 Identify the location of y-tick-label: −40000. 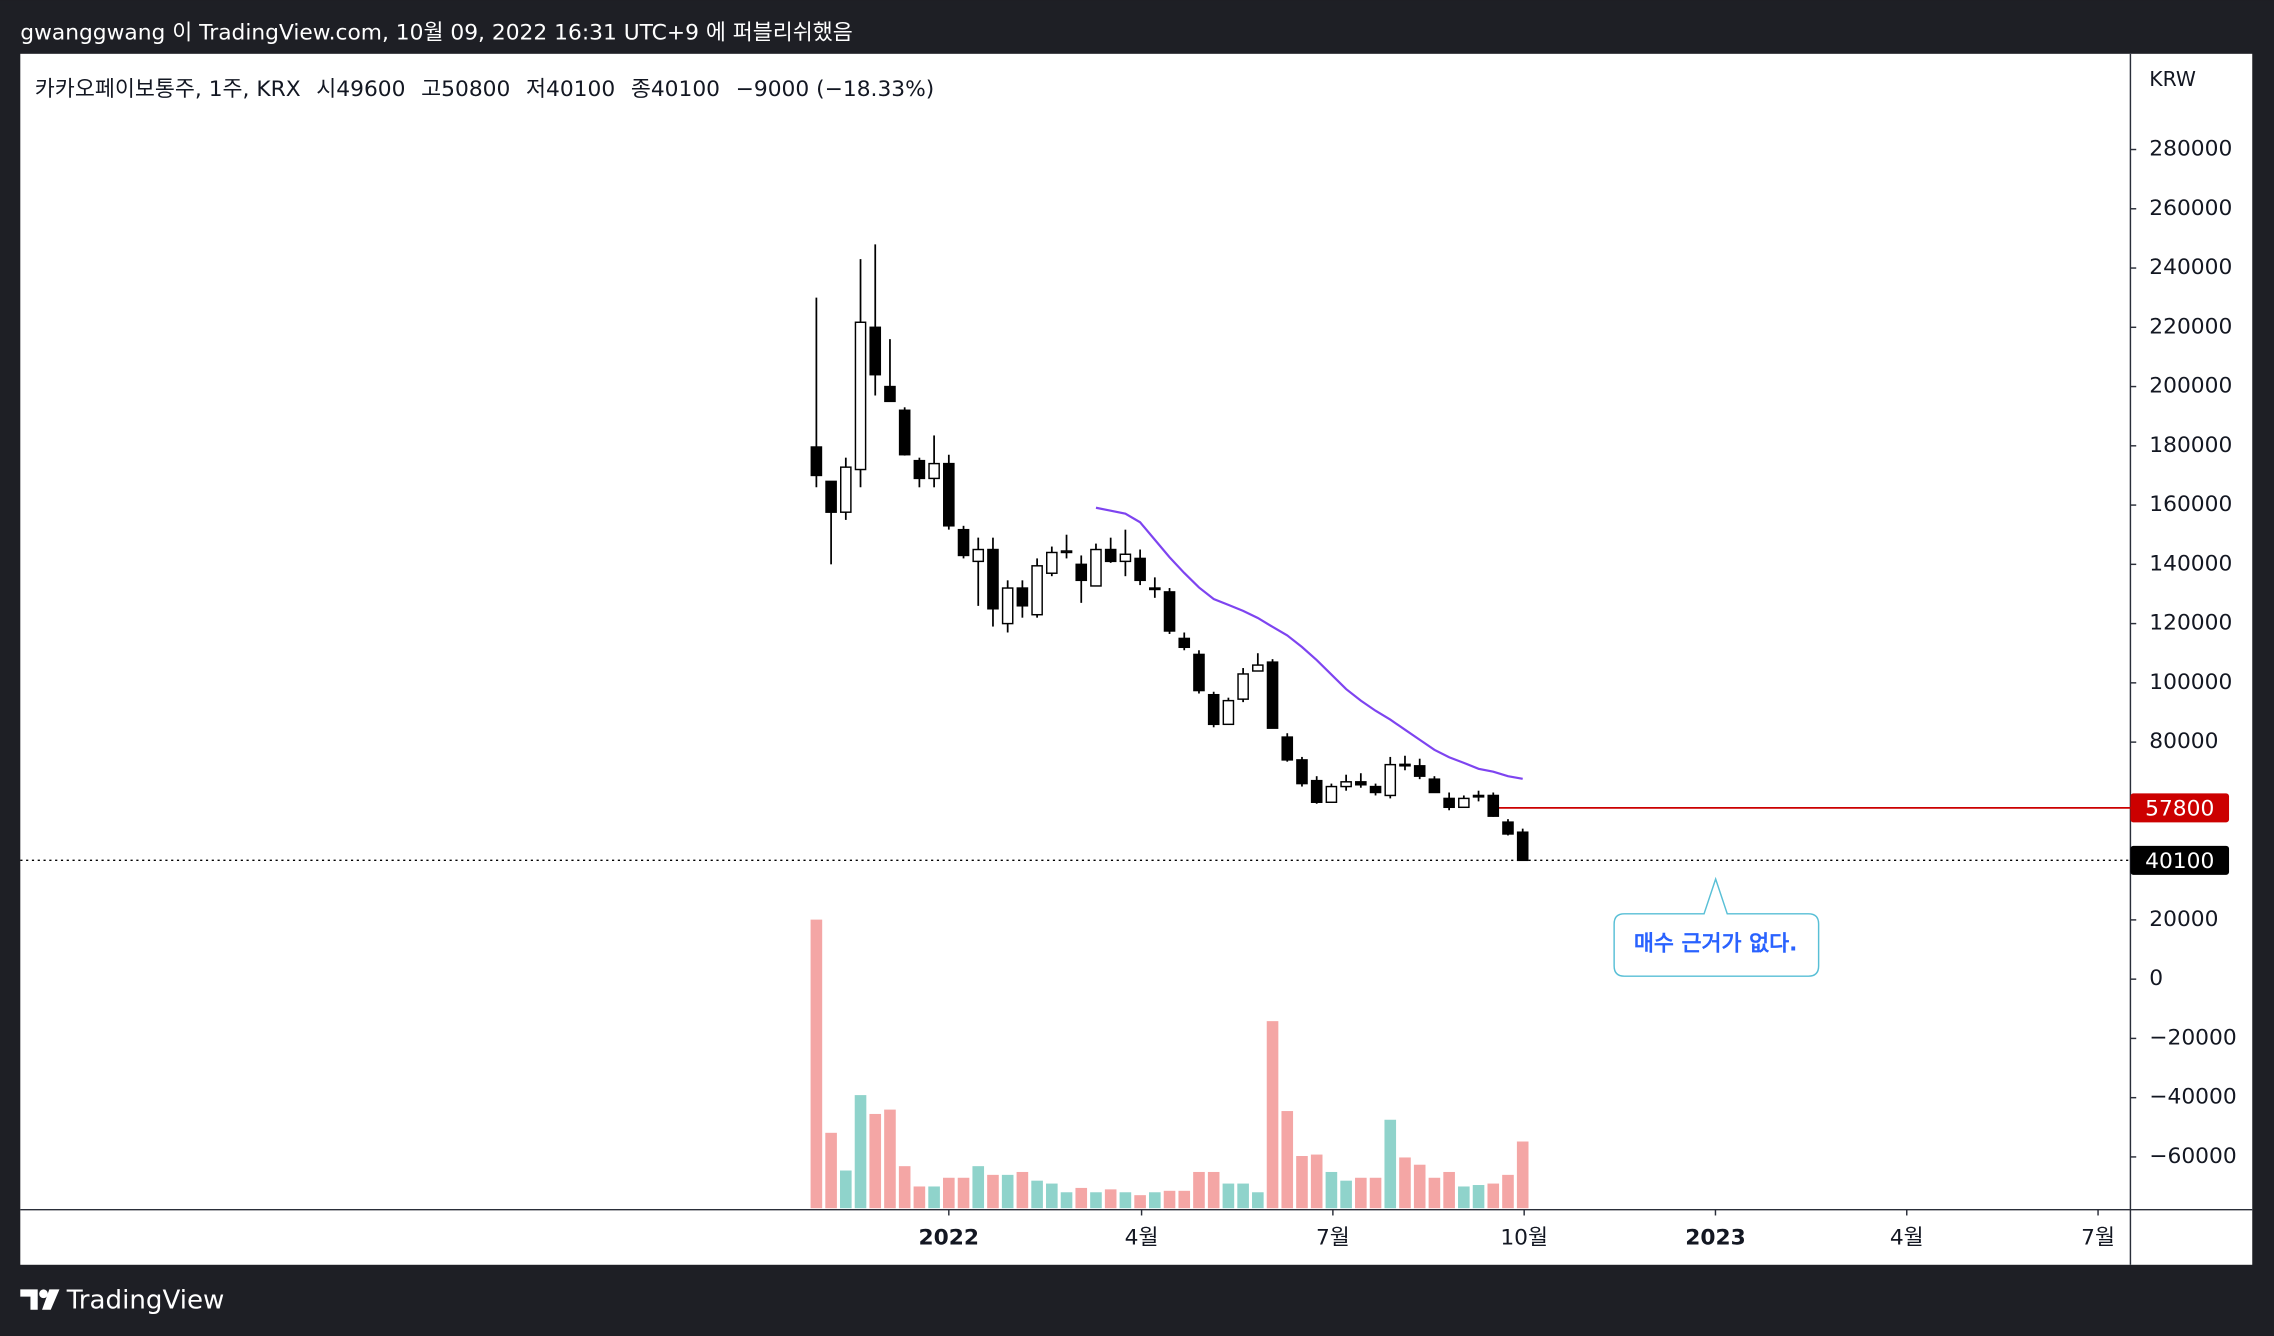
(2192, 1097).